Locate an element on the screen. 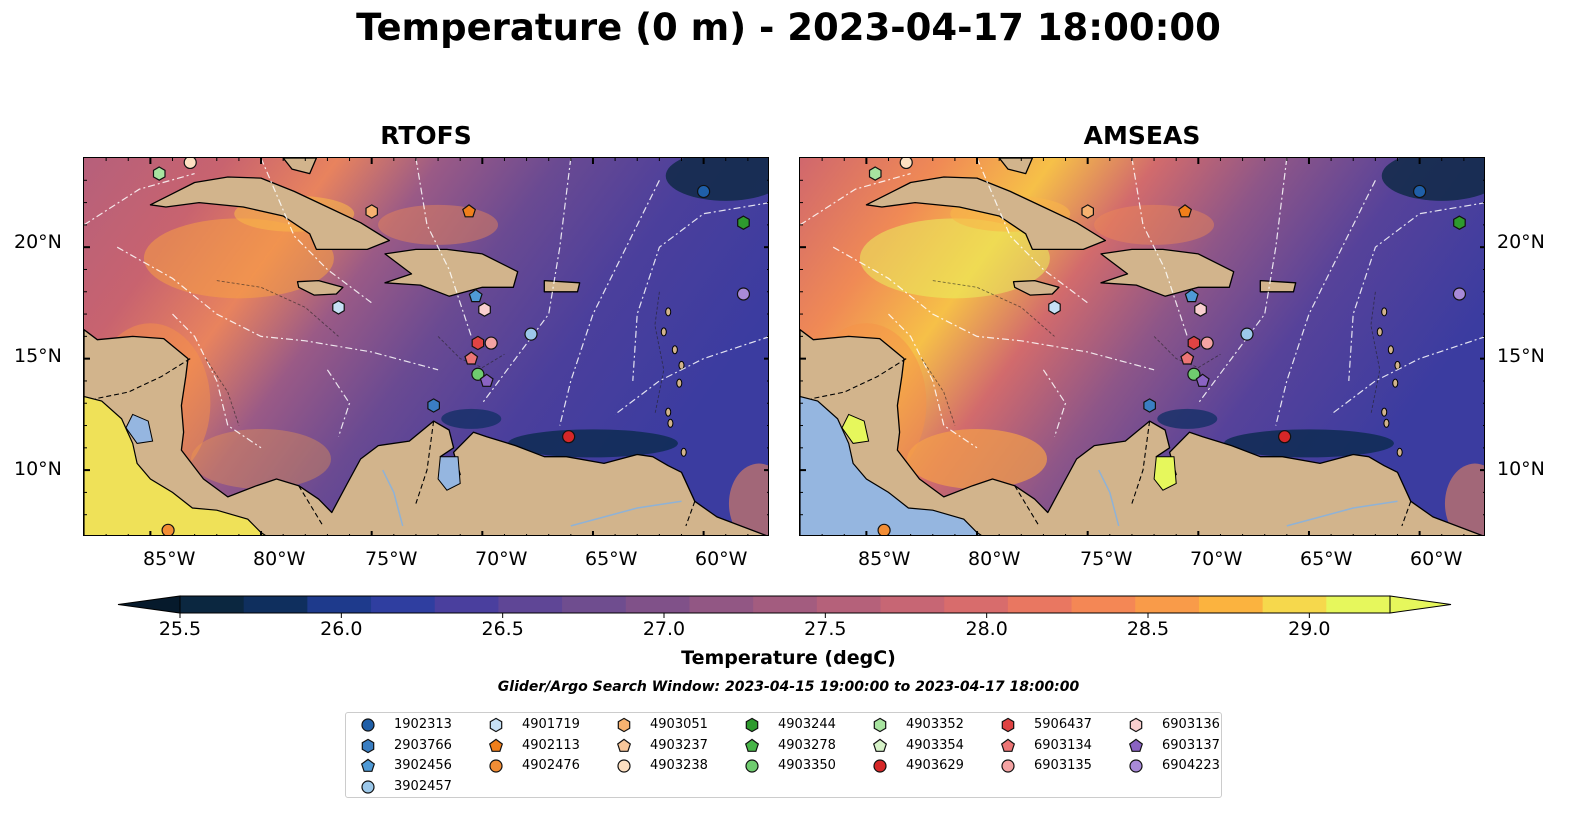 The image size is (1577, 827). lon-label-70w-right: 70°W is located at coordinates (1216, 559).